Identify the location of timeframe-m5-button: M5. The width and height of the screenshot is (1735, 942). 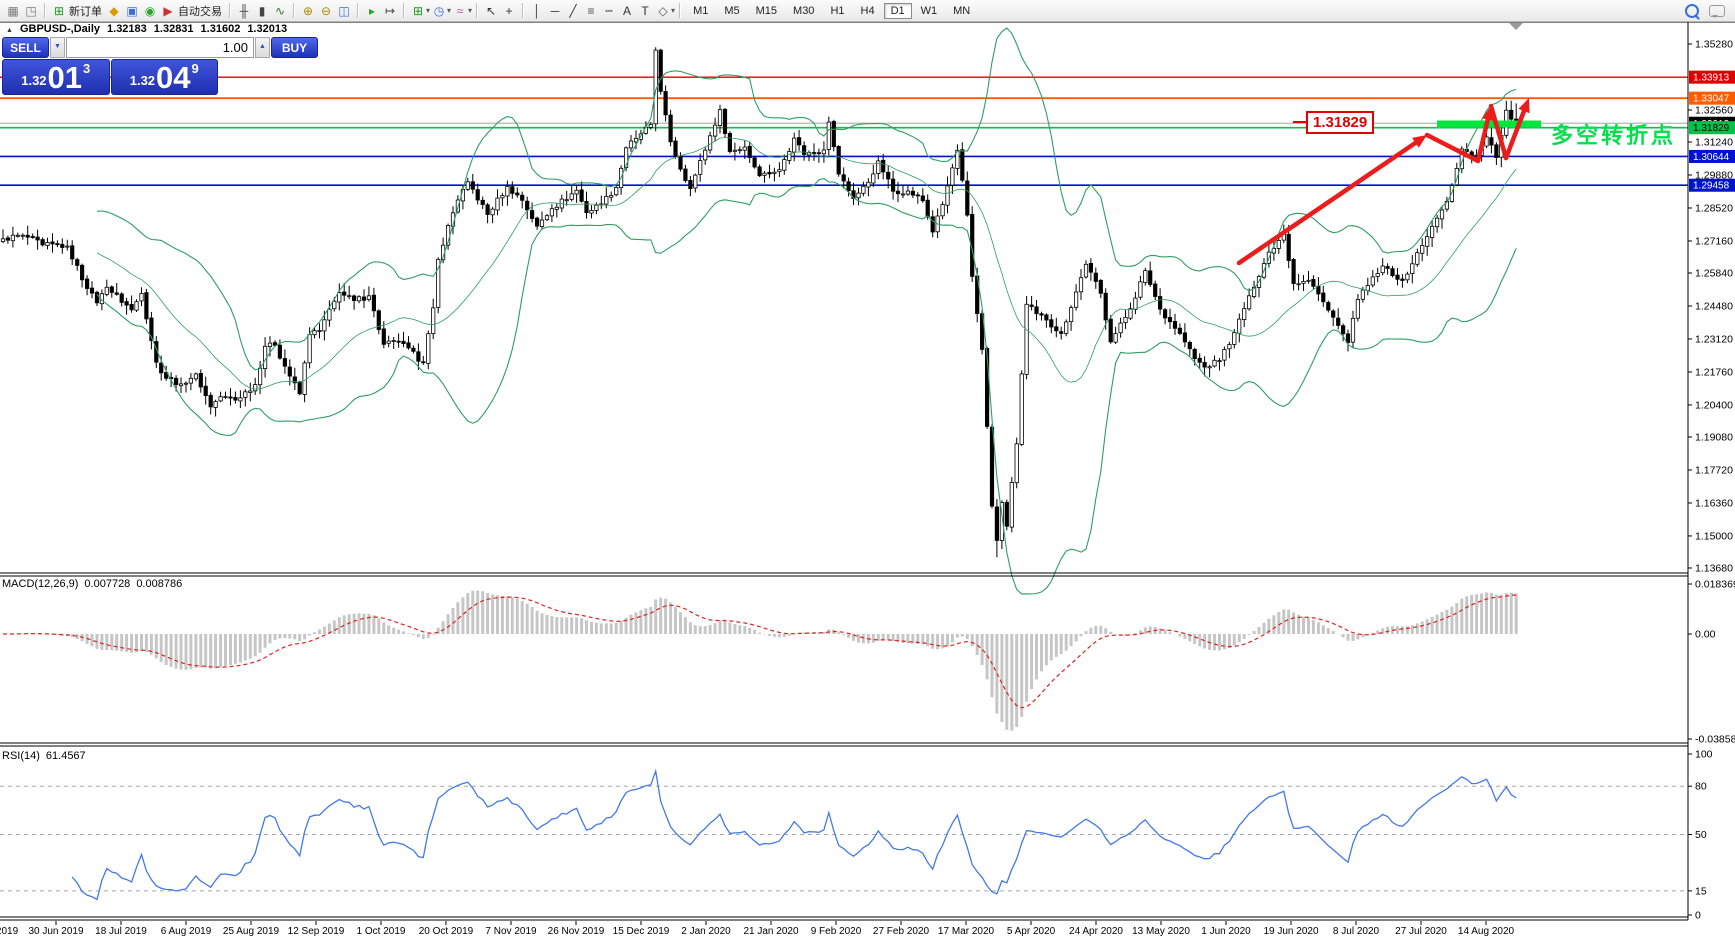
(732, 10).